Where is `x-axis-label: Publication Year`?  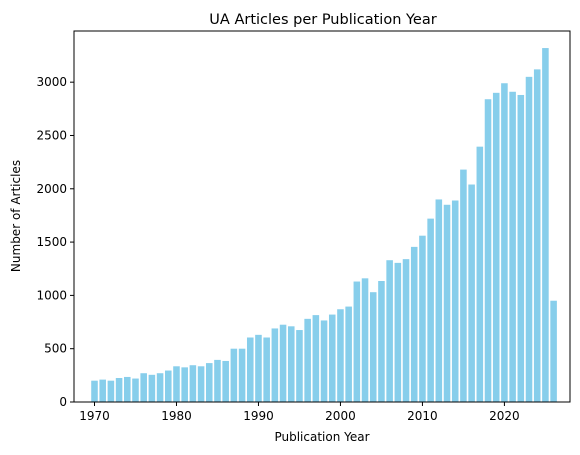
x-axis-label: Publication Year is located at coordinates (321, 437).